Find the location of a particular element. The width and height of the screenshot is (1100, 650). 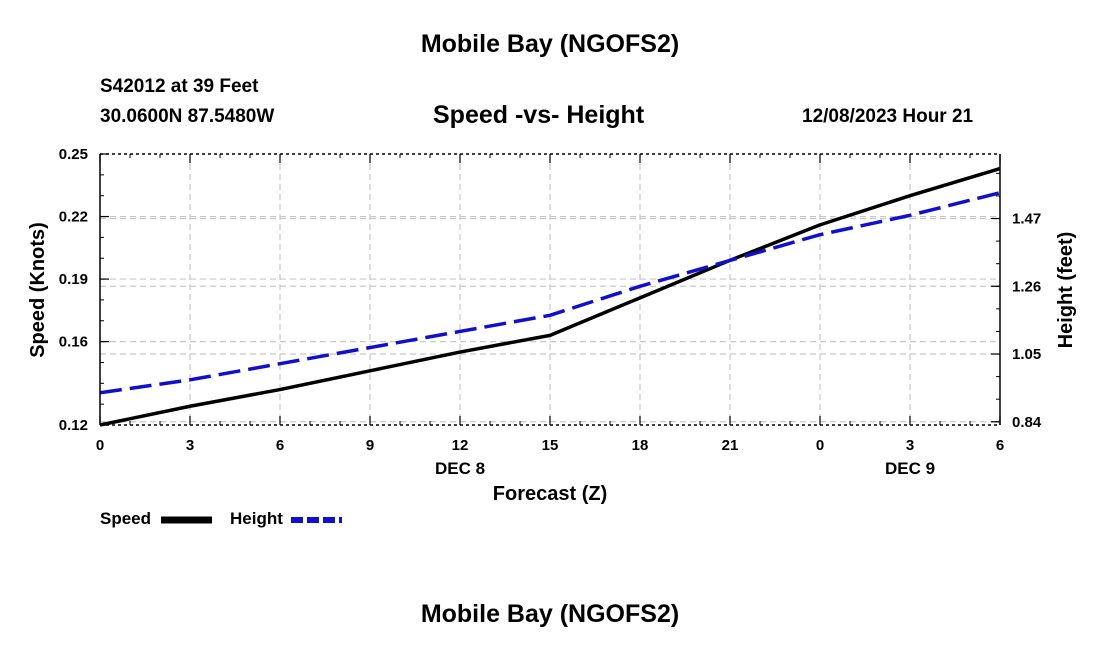

y-axis-title: Speed (Knots) is located at coordinates (38, 290).